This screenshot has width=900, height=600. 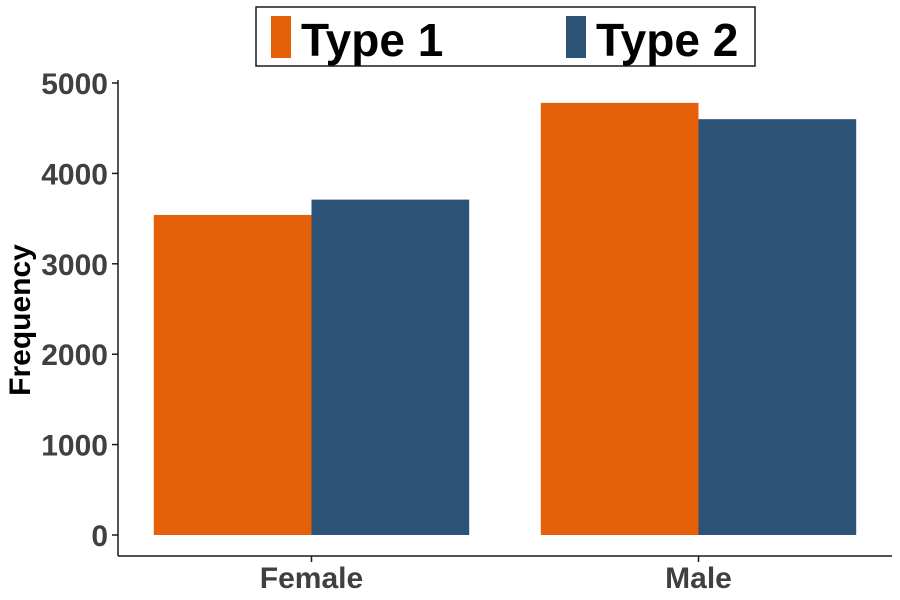 What do you see at coordinates (74, 174) in the screenshot?
I see `y-tick-label: 4000` at bounding box center [74, 174].